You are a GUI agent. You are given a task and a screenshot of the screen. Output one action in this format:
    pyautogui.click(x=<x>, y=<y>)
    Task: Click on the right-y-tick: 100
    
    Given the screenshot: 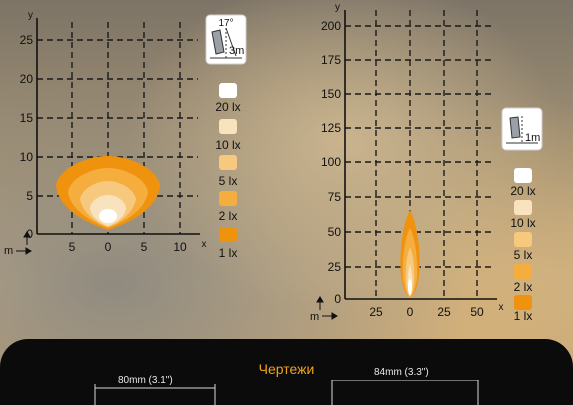 What is the action you would take?
    pyautogui.click(x=331, y=162)
    